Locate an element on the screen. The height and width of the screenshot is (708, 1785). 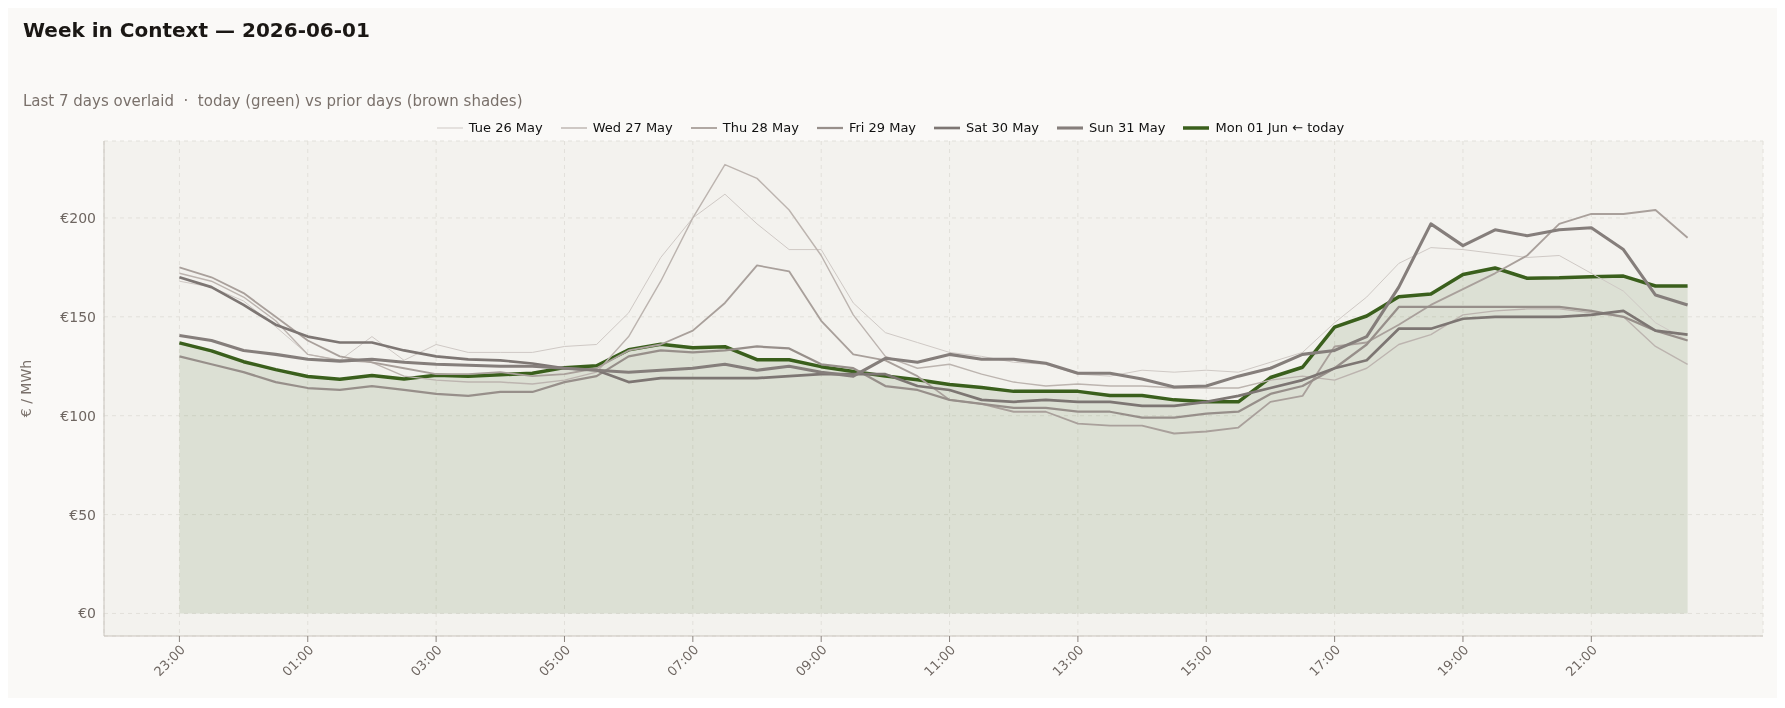
y-tick-label: €100 is located at coordinates (78, 415).